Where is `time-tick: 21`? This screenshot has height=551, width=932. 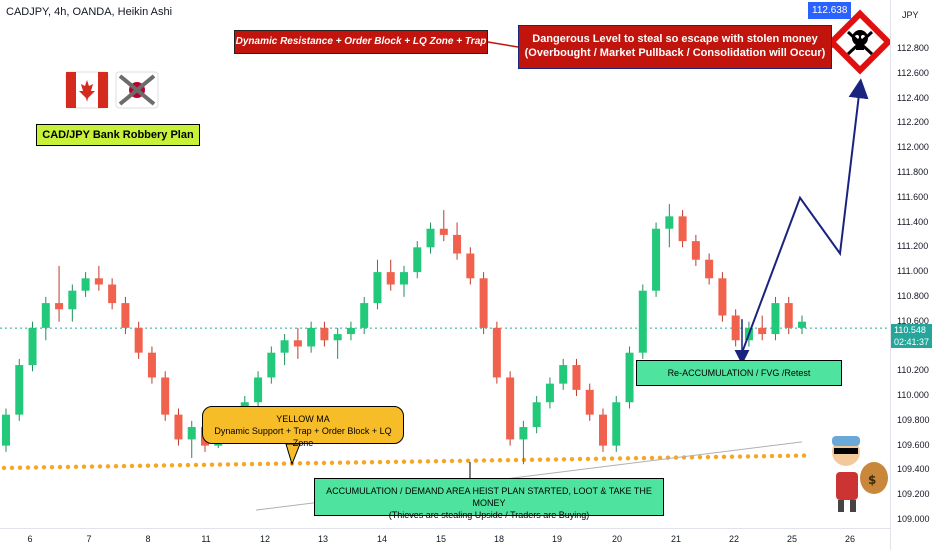
time-tick: 21 is located at coordinates (676, 539).